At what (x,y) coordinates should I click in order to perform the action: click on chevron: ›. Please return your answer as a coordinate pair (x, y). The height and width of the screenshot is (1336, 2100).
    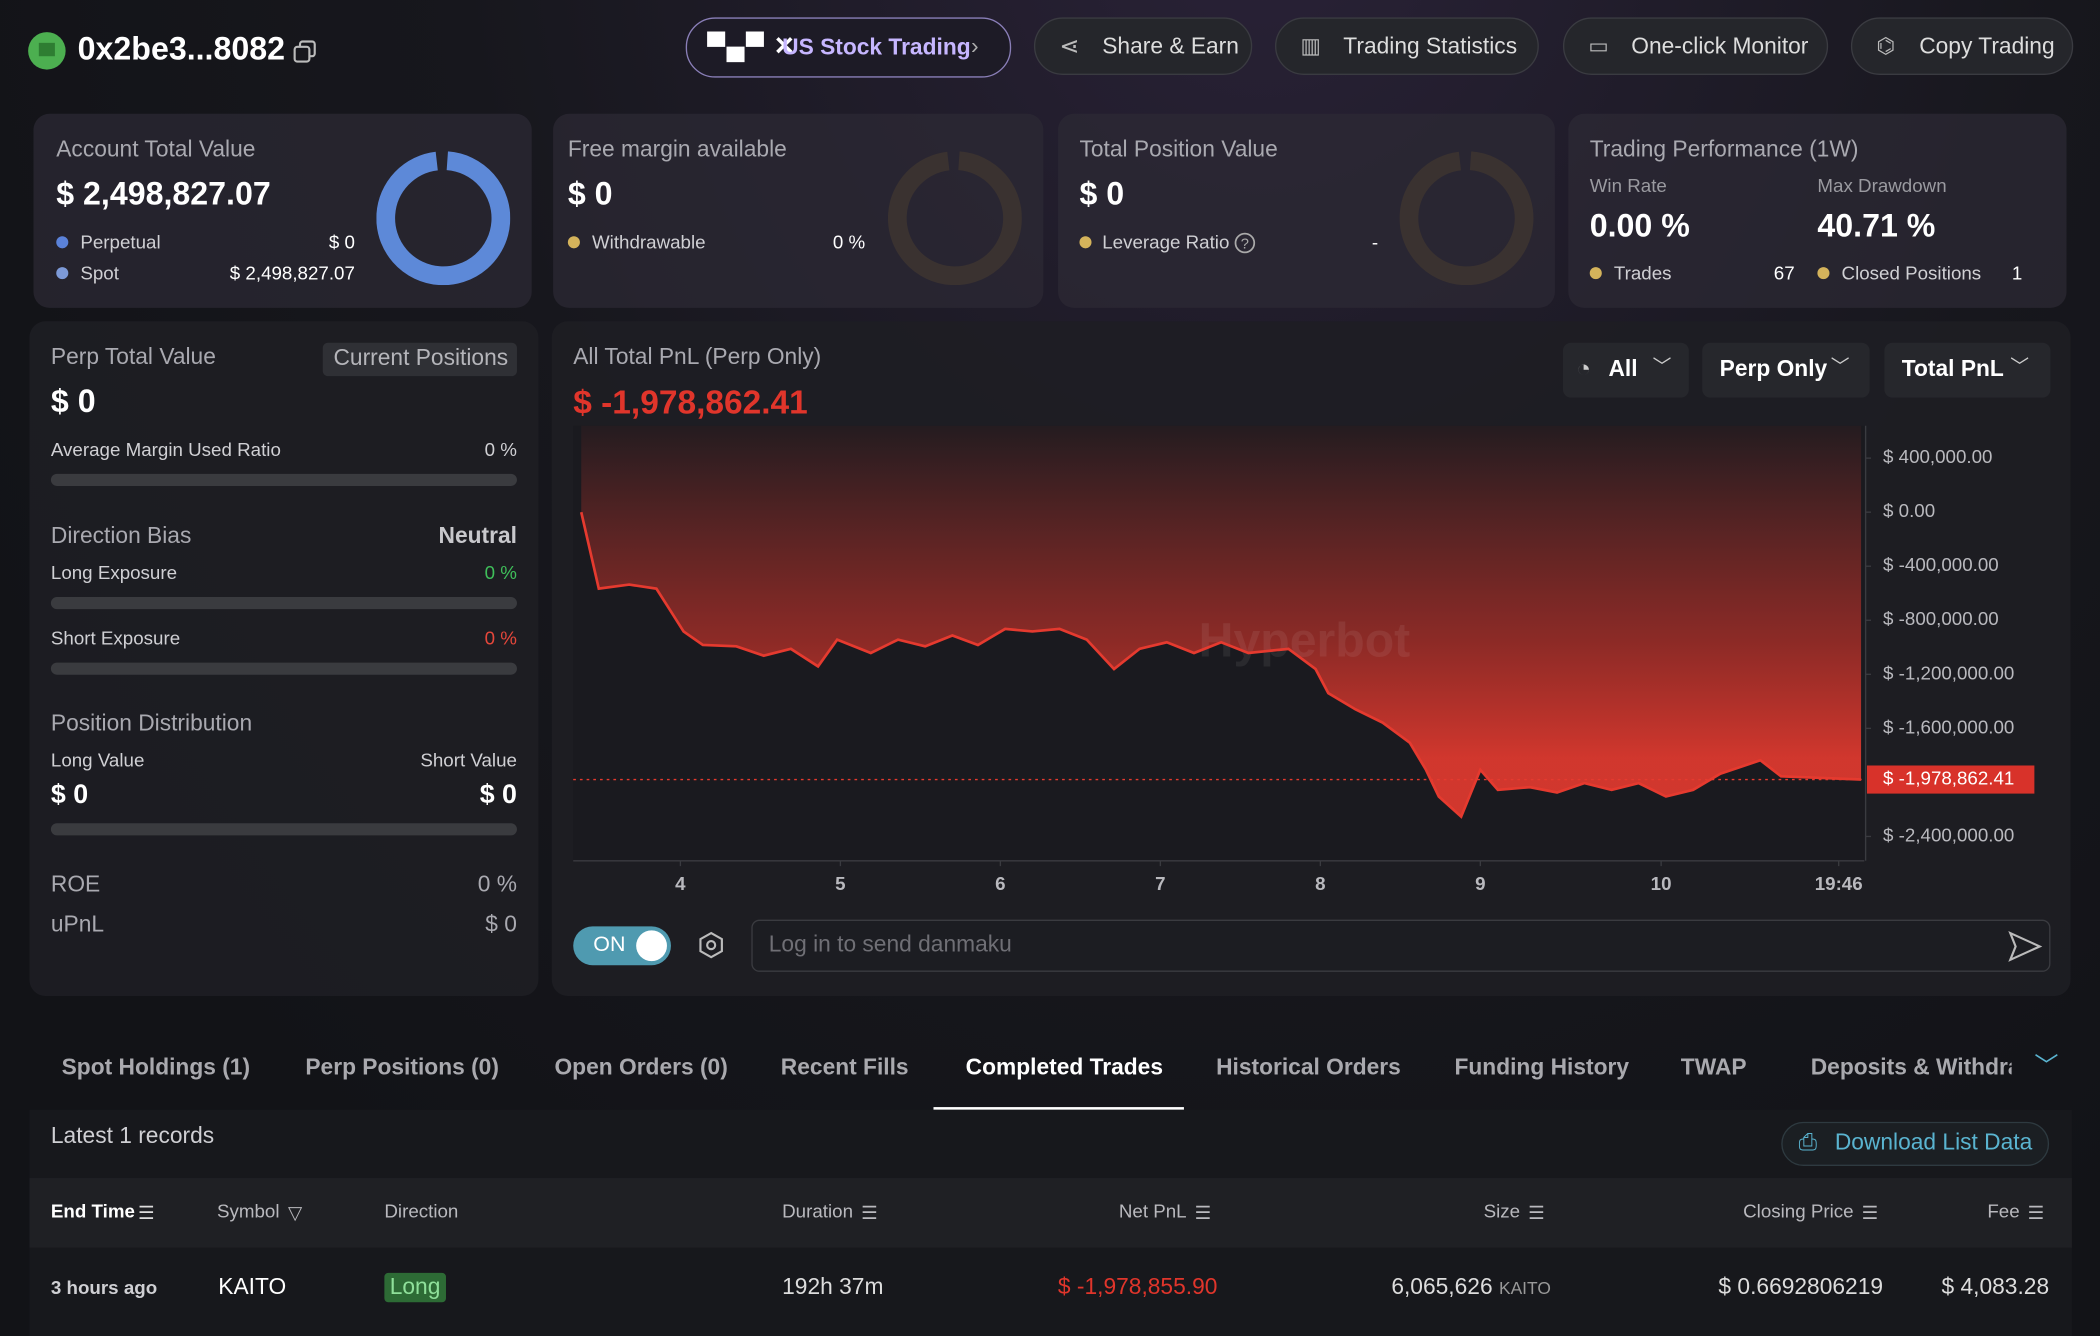
    Looking at the image, I should click on (974, 46).